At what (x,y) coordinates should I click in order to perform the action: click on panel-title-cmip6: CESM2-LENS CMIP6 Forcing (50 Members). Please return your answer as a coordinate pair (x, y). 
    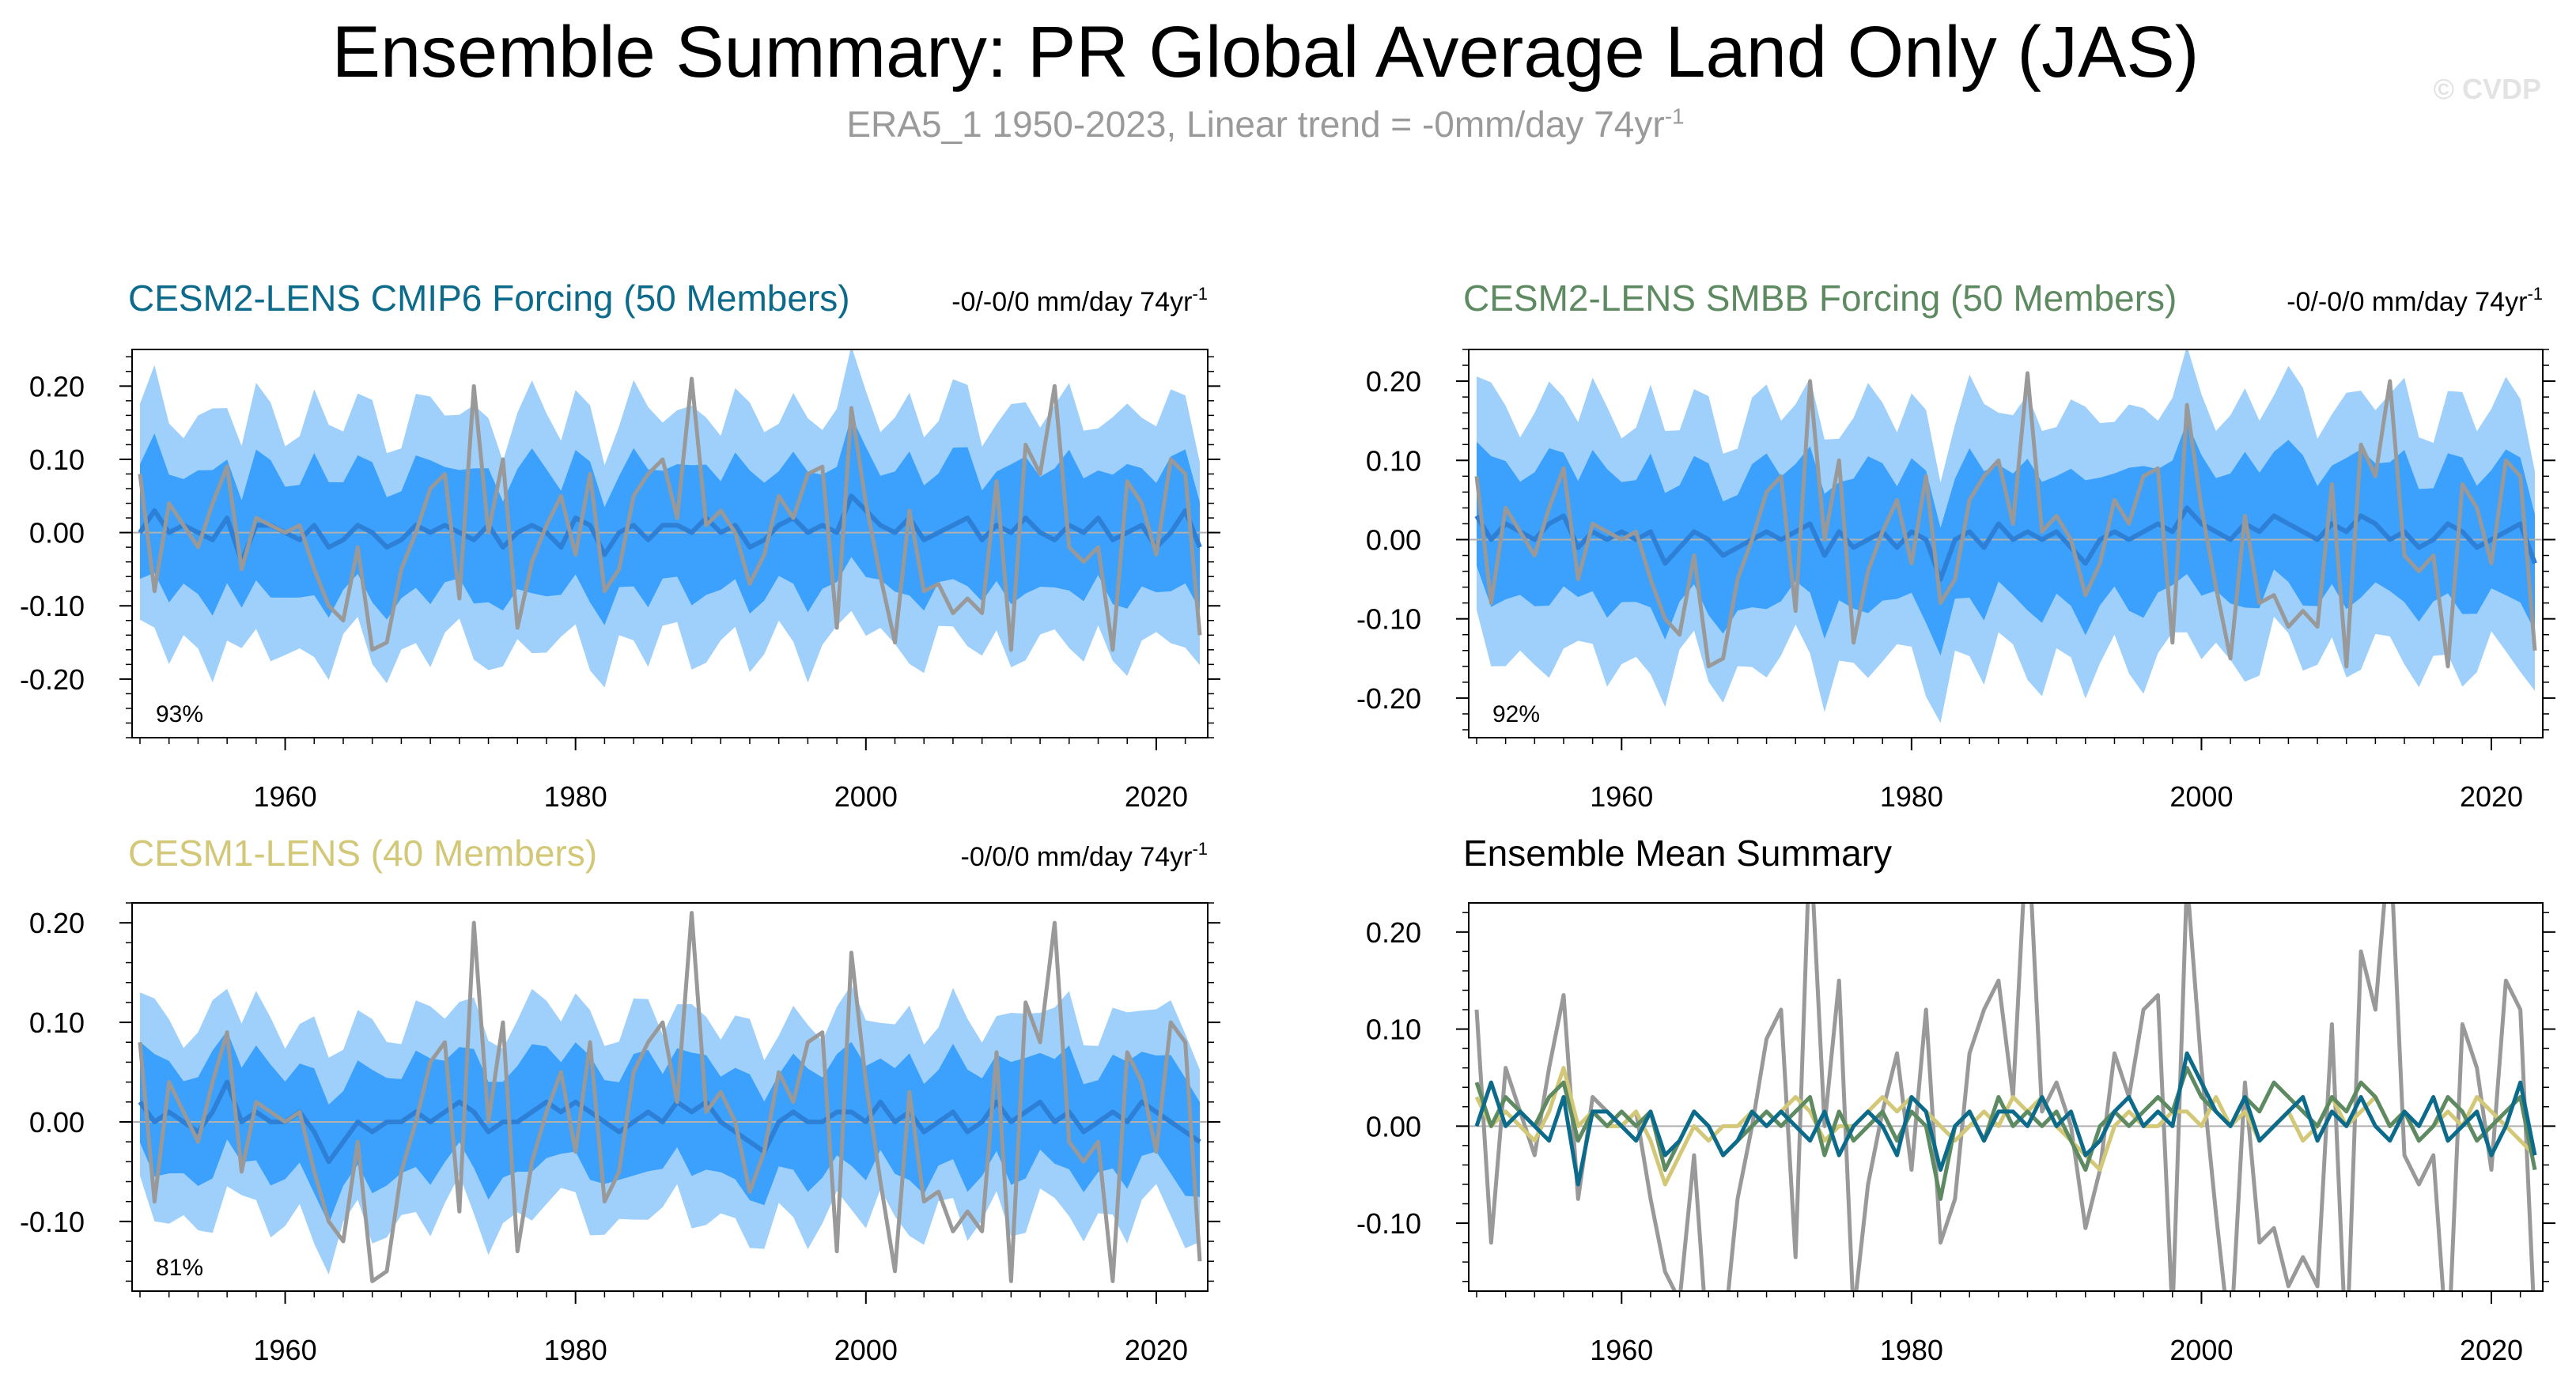
    Looking at the image, I should click on (489, 298).